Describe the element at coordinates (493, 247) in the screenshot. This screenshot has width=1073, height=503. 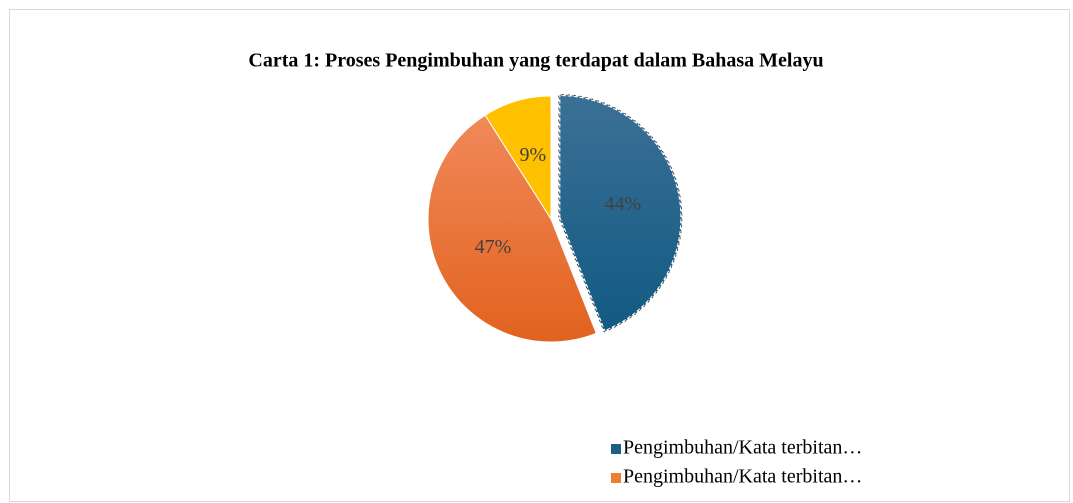
I see `data-label: 47%` at that location.